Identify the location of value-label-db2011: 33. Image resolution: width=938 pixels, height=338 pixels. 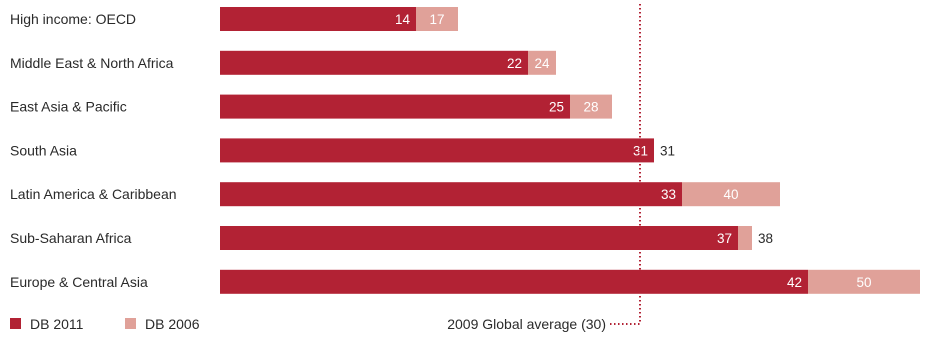
(668, 194).